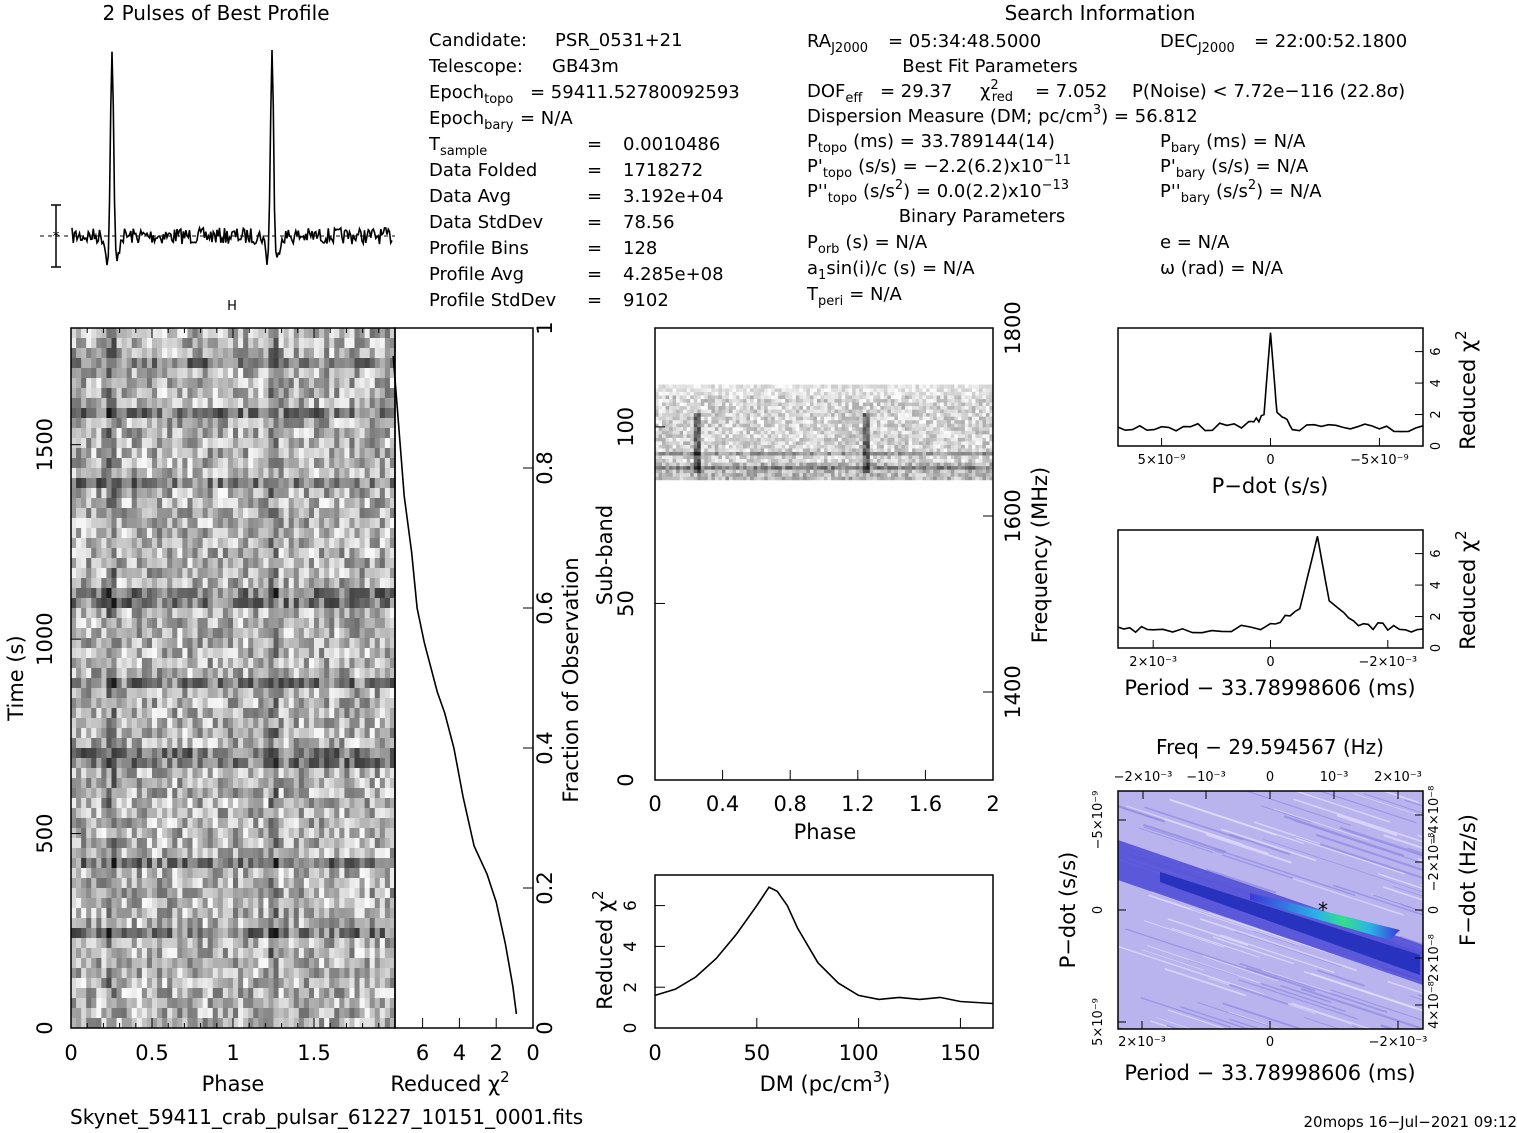 The width and height of the screenshot is (1517, 1133). Describe the element at coordinates (464, 678) in the screenshot. I see `fraction-chi2-frame` at that location.